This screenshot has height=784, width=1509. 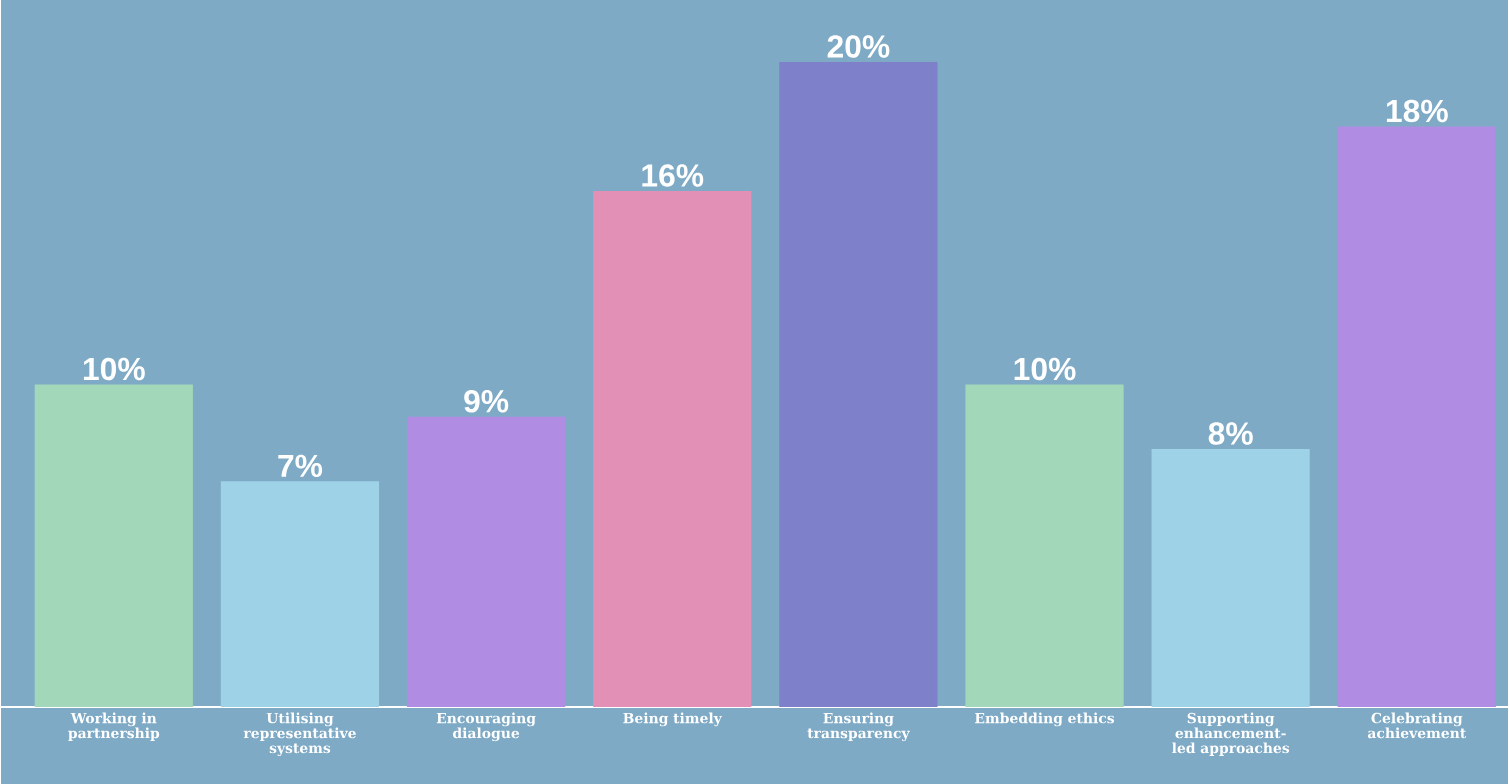 What do you see at coordinates (299, 734) in the screenshot?
I see `x-tick-label: Utilising representative systems` at bounding box center [299, 734].